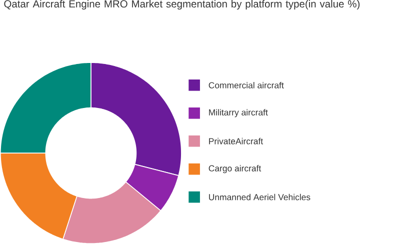 This screenshot has height=244, width=410. What do you see at coordinates (182, 5) in the screenshot?
I see `chart-title: Qatar Aircraft Engine MRO Market segmentation by platform type(in value %)` at bounding box center [182, 5].